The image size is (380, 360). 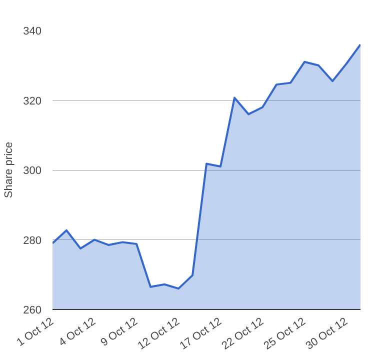 What do you see at coordinates (32, 101) in the screenshot?
I see `y-tick-label: 320` at bounding box center [32, 101].